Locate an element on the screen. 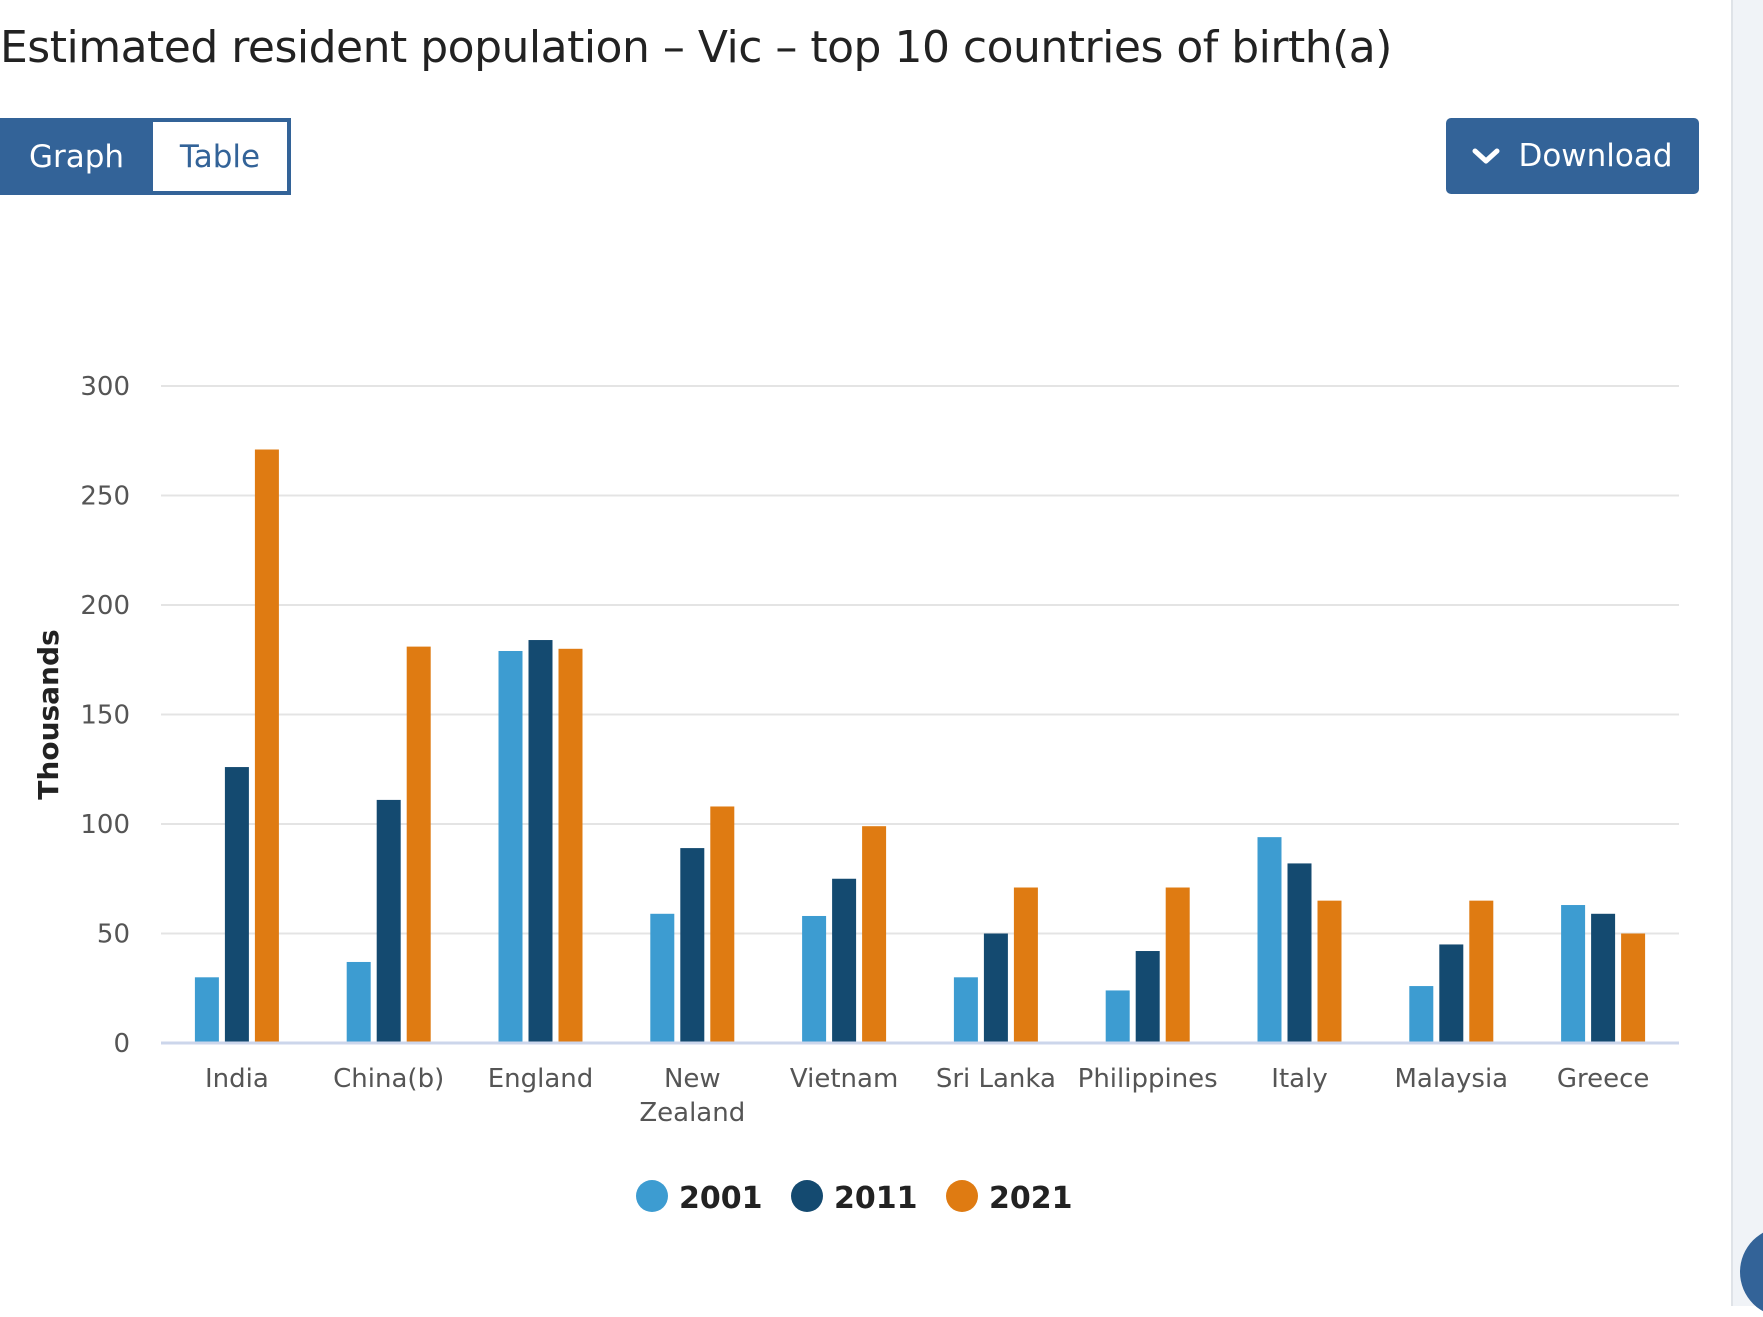 The width and height of the screenshot is (1763, 1317). legend-marker-2021 is located at coordinates (962, 1196).